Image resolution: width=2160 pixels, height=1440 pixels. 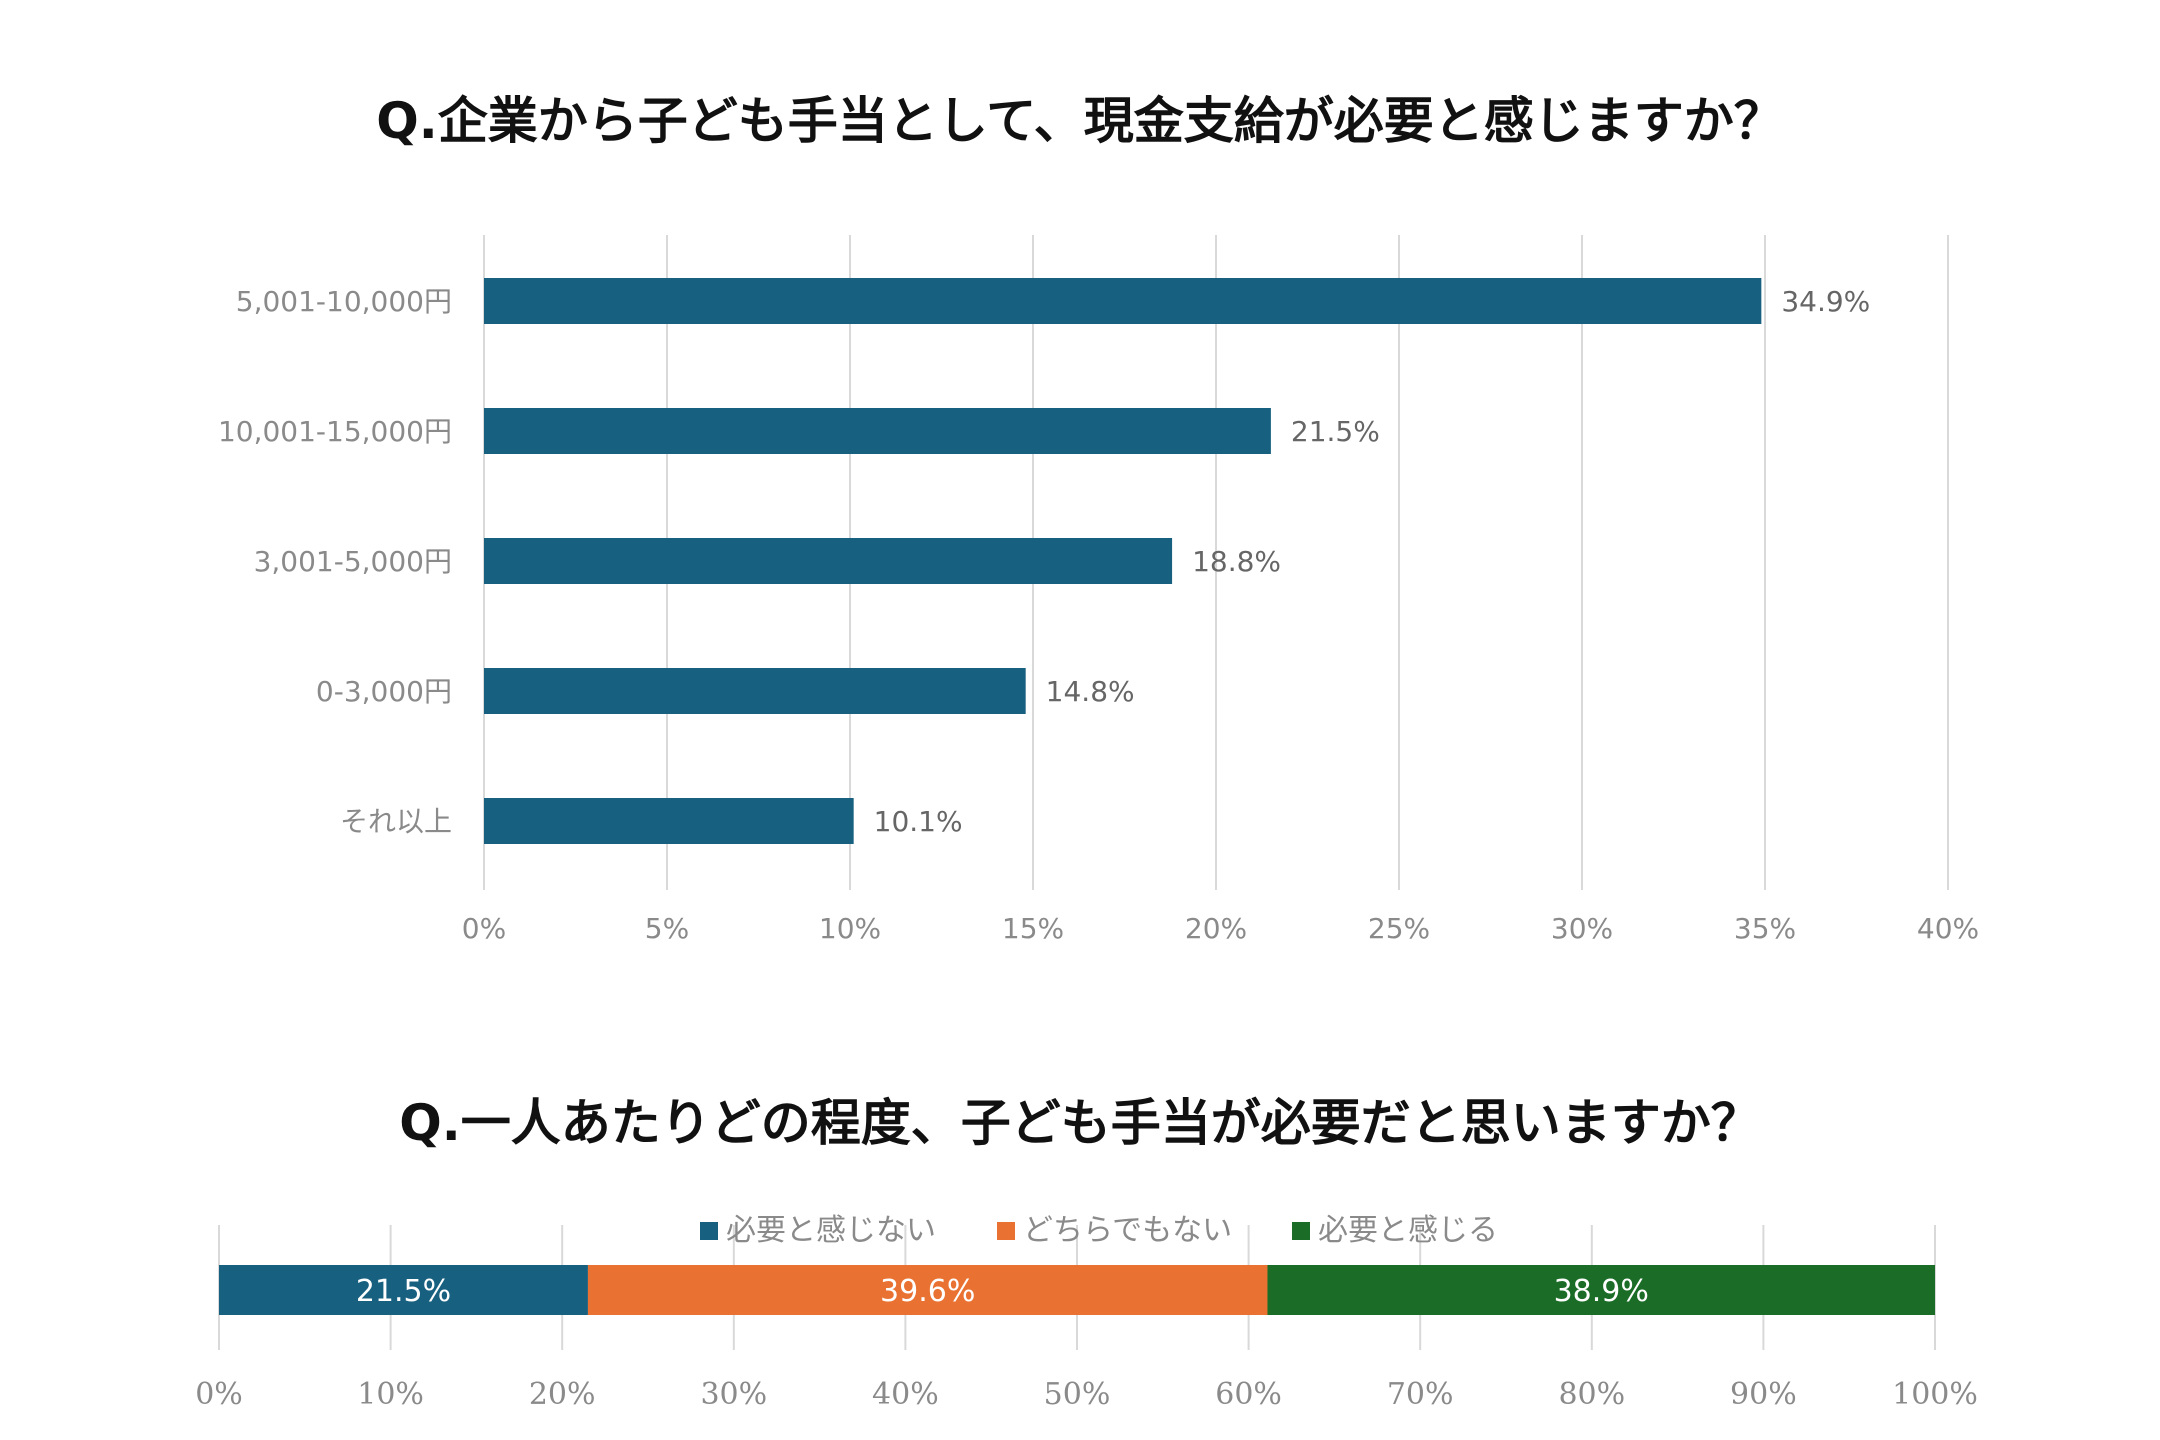 I want to click on chart1-data-label: 10.1%, so click(x=918, y=821).